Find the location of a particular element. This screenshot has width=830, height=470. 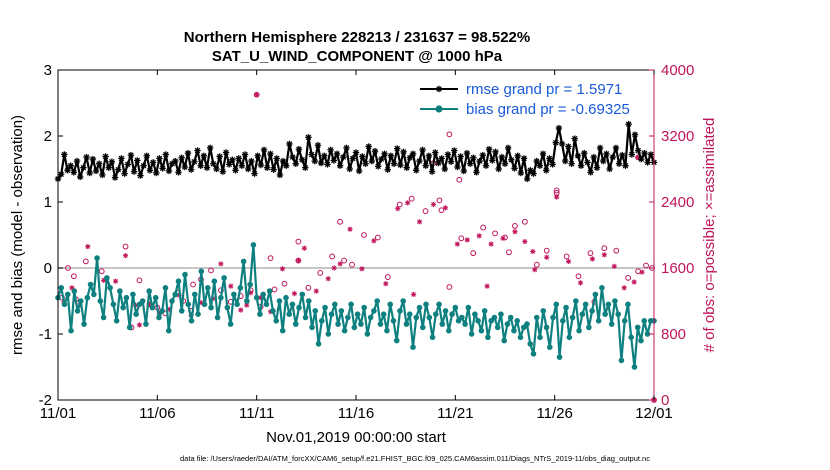

x-axis-label: Nov.01,2019 00:00:00 start is located at coordinates (356, 437).